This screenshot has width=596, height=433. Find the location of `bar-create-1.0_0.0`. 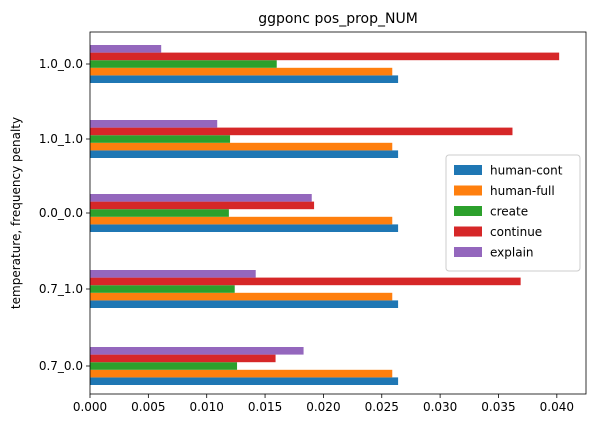

bar-create-1.0_0.0 is located at coordinates (183, 64).